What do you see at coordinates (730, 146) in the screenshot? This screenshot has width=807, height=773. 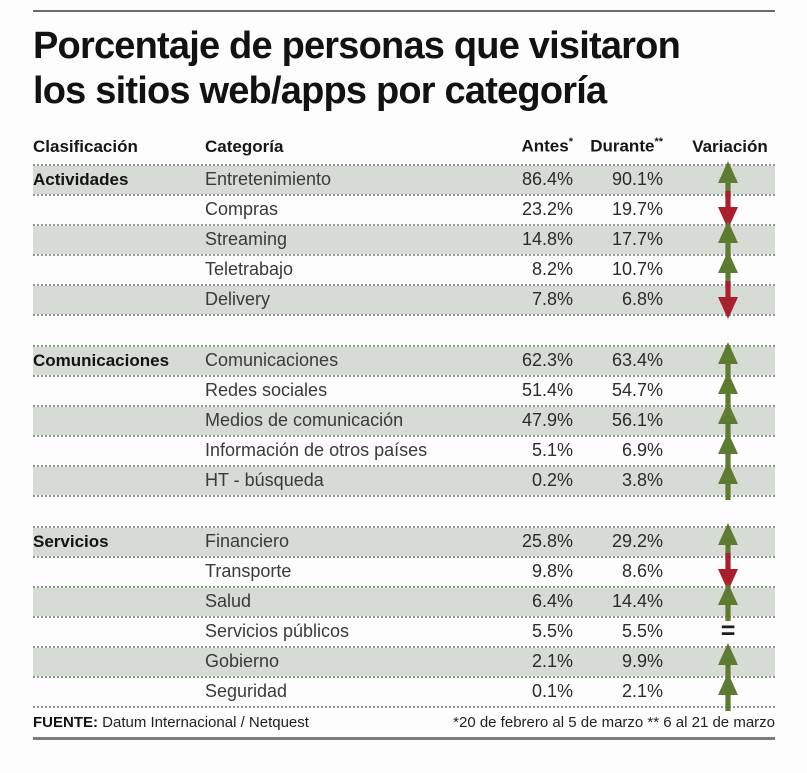 I see `column-header-variacion: Variación` at bounding box center [730, 146].